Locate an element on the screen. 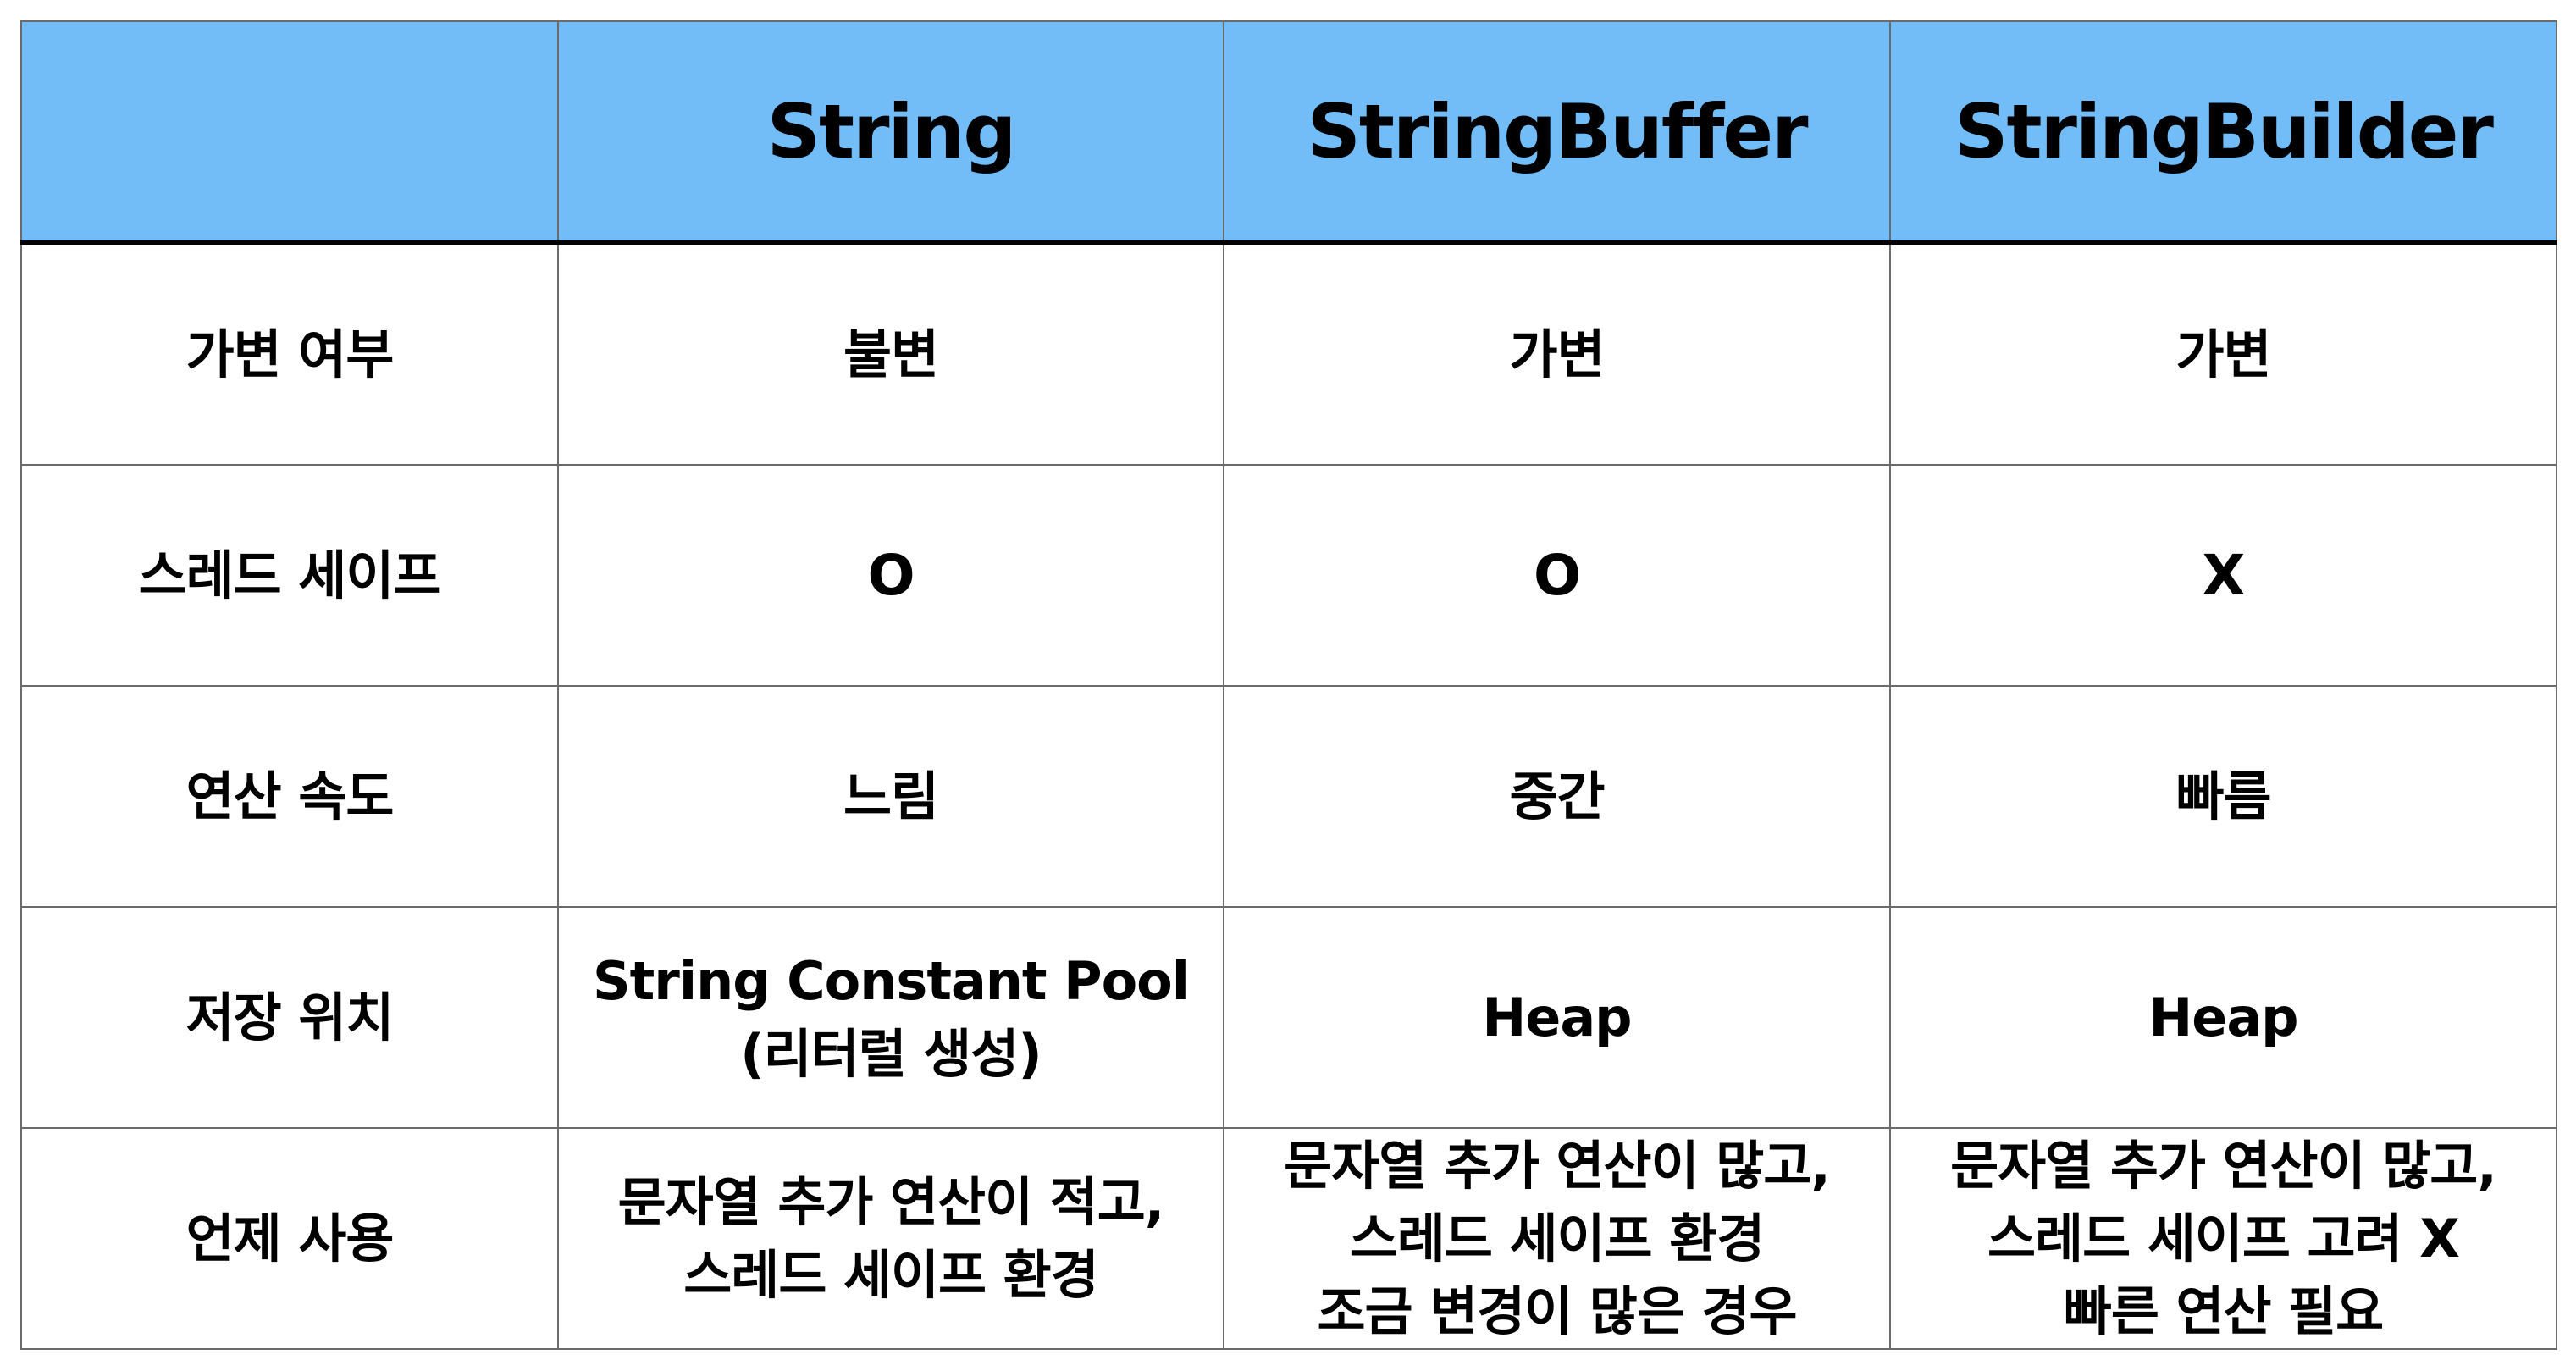  row-label: 저장 위치 is located at coordinates (289, 1018).